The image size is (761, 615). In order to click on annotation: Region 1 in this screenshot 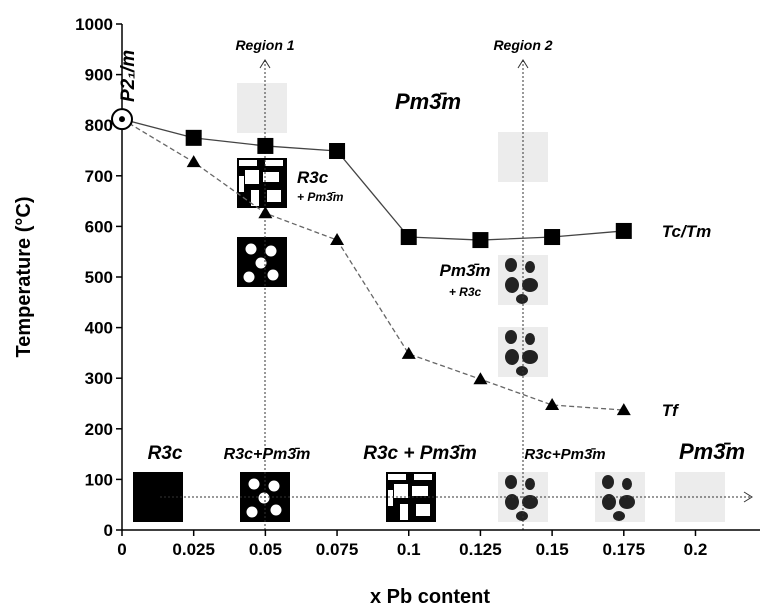, I will do `click(264, 45)`.